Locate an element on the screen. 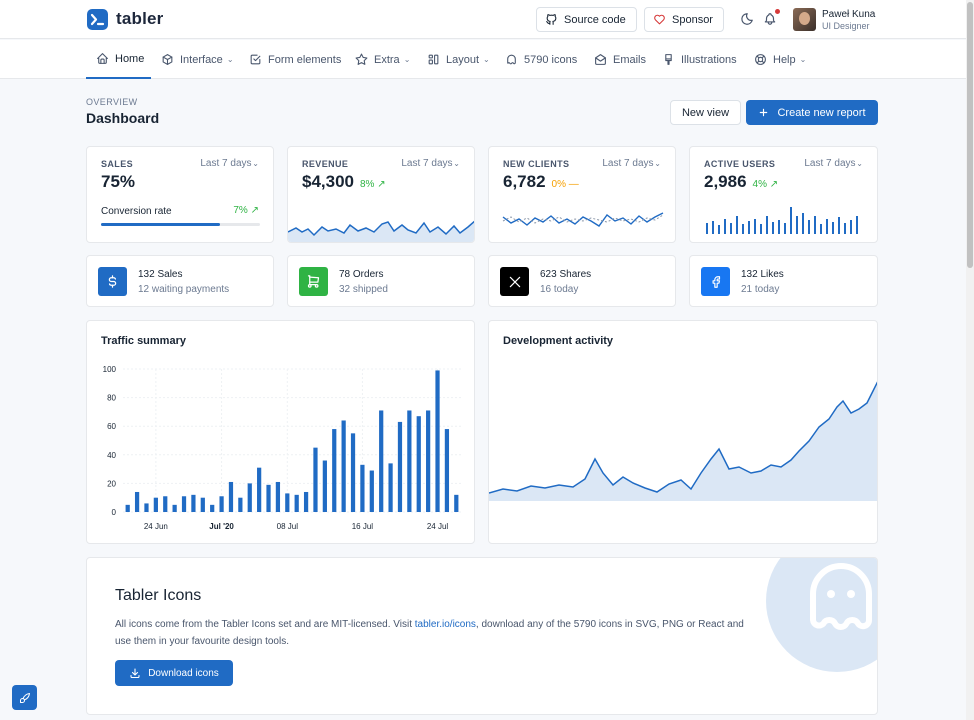 Image resolution: width=974 pixels, height=720 pixels. create-report-button: Create new report is located at coordinates (812, 112).